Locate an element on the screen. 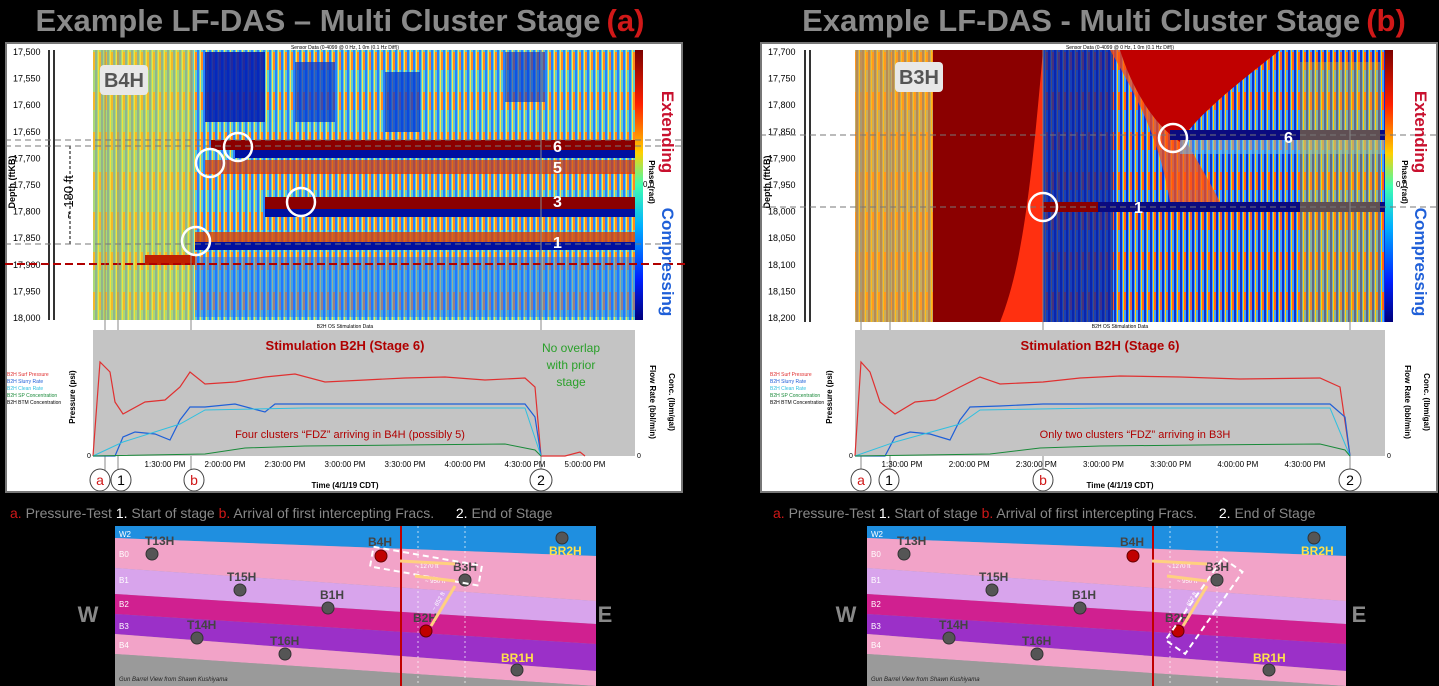 This screenshot has height=686, width=1439. panel-a-well-b4h: B4H is located at coordinates (380, 542).